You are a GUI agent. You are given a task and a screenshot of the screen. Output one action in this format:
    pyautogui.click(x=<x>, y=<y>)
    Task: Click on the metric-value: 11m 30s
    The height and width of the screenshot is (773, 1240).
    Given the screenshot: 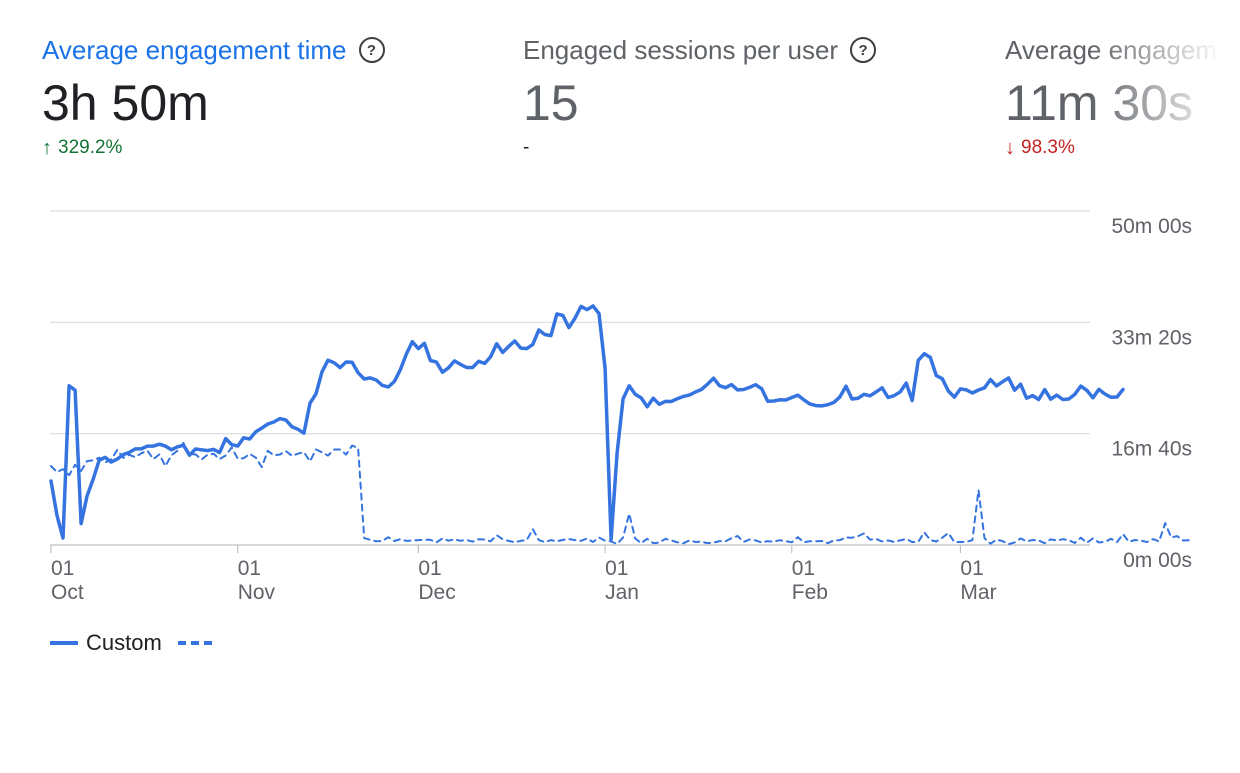 What is the action you would take?
    pyautogui.click(x=1099, y=103)
    